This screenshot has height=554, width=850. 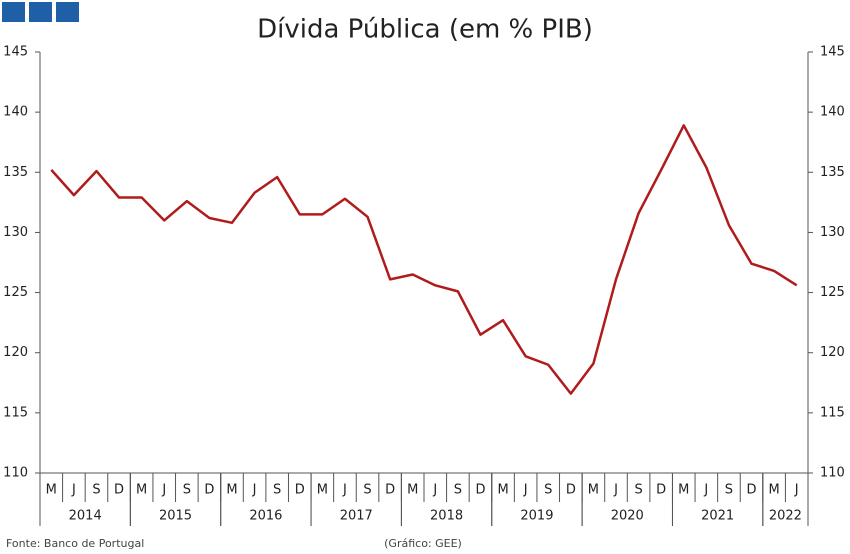 What do you see at coordinates (832, 292) in the screenshot?
I see `y2-tick-label: 125` at bounding box center [832, 292].